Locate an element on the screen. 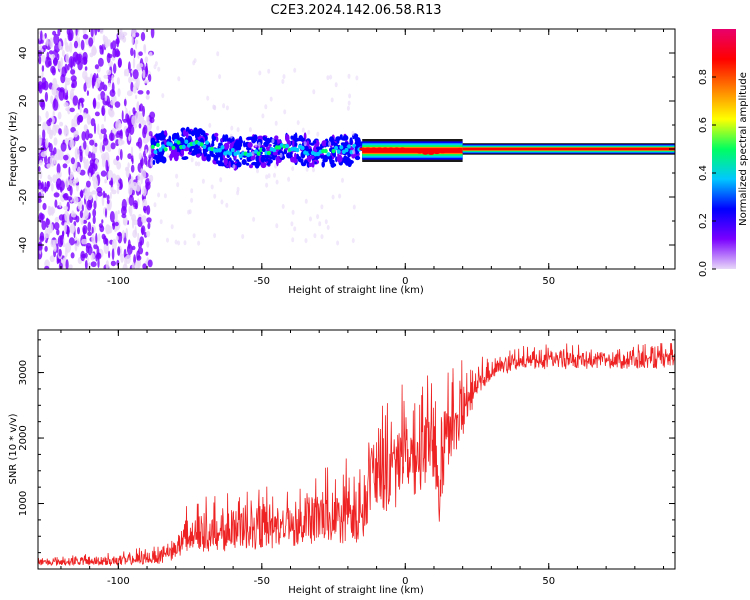 The width and height of the screenshot is (750, 600). colorbar-tick-label: 0.4 is located at coordinates (703, 173).